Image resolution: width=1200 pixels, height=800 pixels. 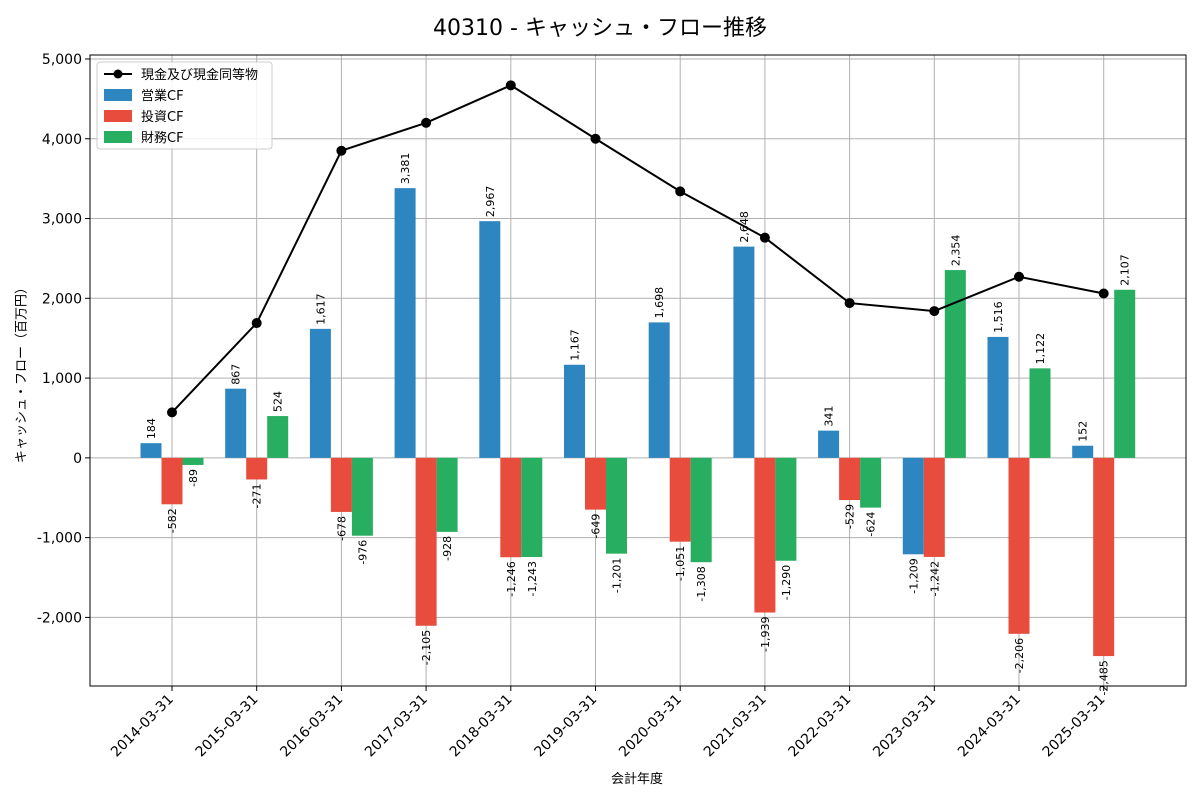 What do you see at coordinates (565, 726) in the screenshot?
I see `x-tick-label: 2019-03-31` at bounding box center [565, 726].